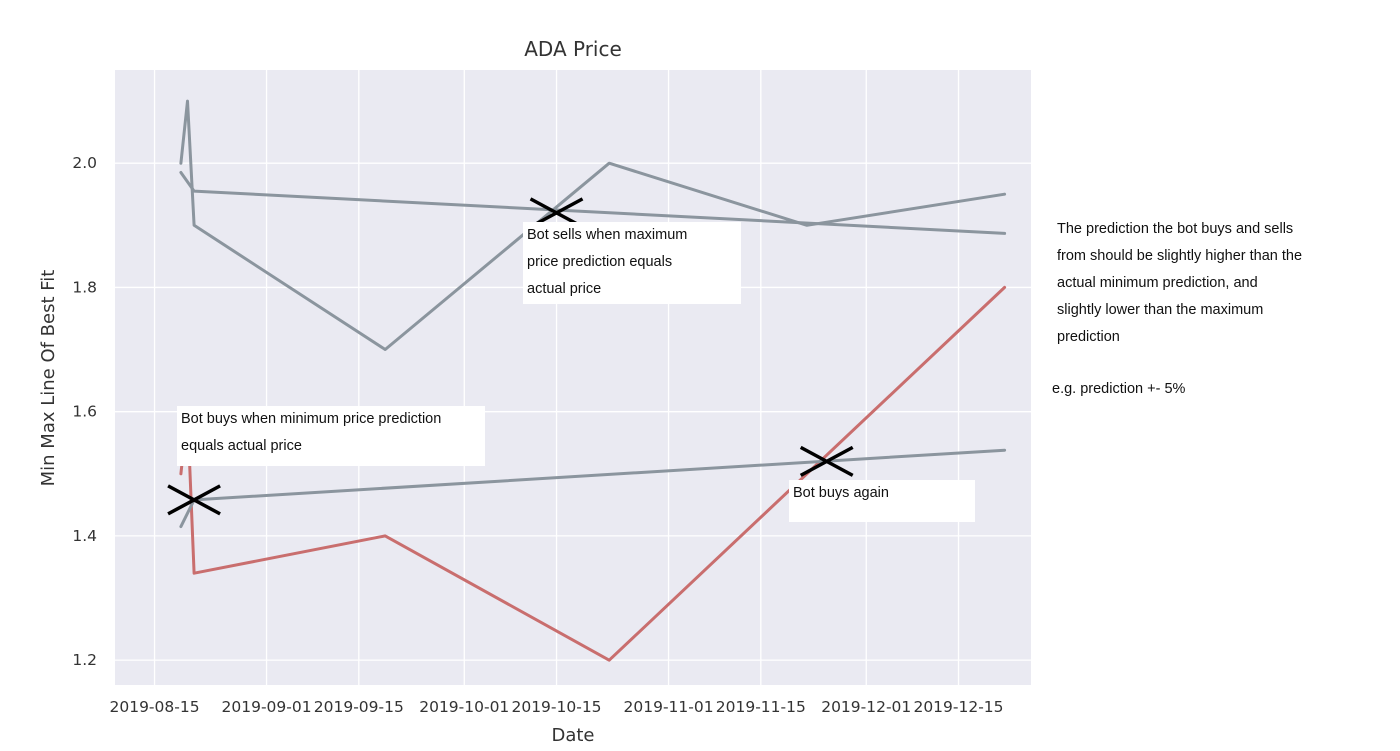  What do you see at coordinates (464, 707) in the screenshot?
I see `x-tick-label: 2019-10-01` at bounding box center [464, 707].